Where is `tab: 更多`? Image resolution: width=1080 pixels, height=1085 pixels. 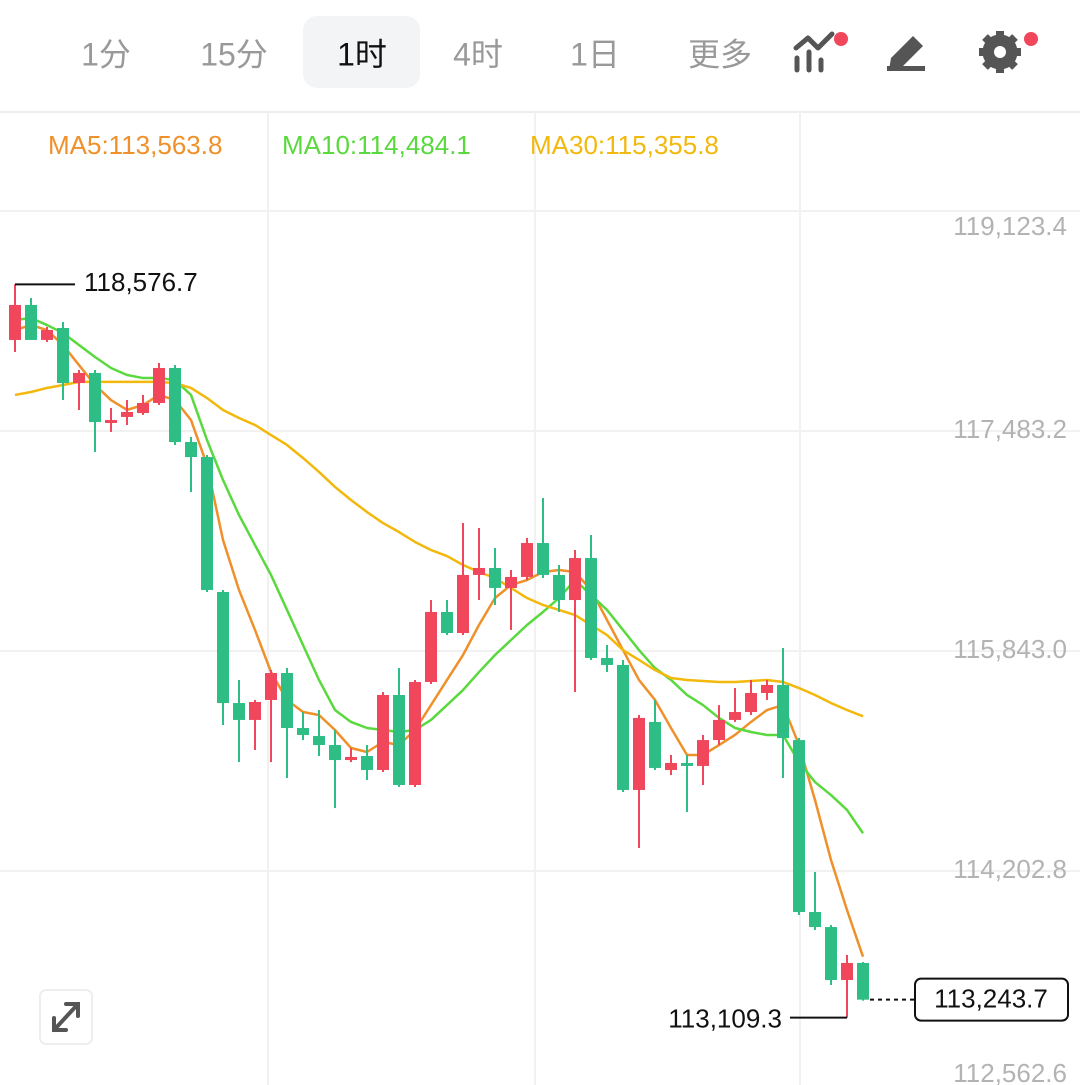 tab: 更多 is located at coordinates (720, 54).